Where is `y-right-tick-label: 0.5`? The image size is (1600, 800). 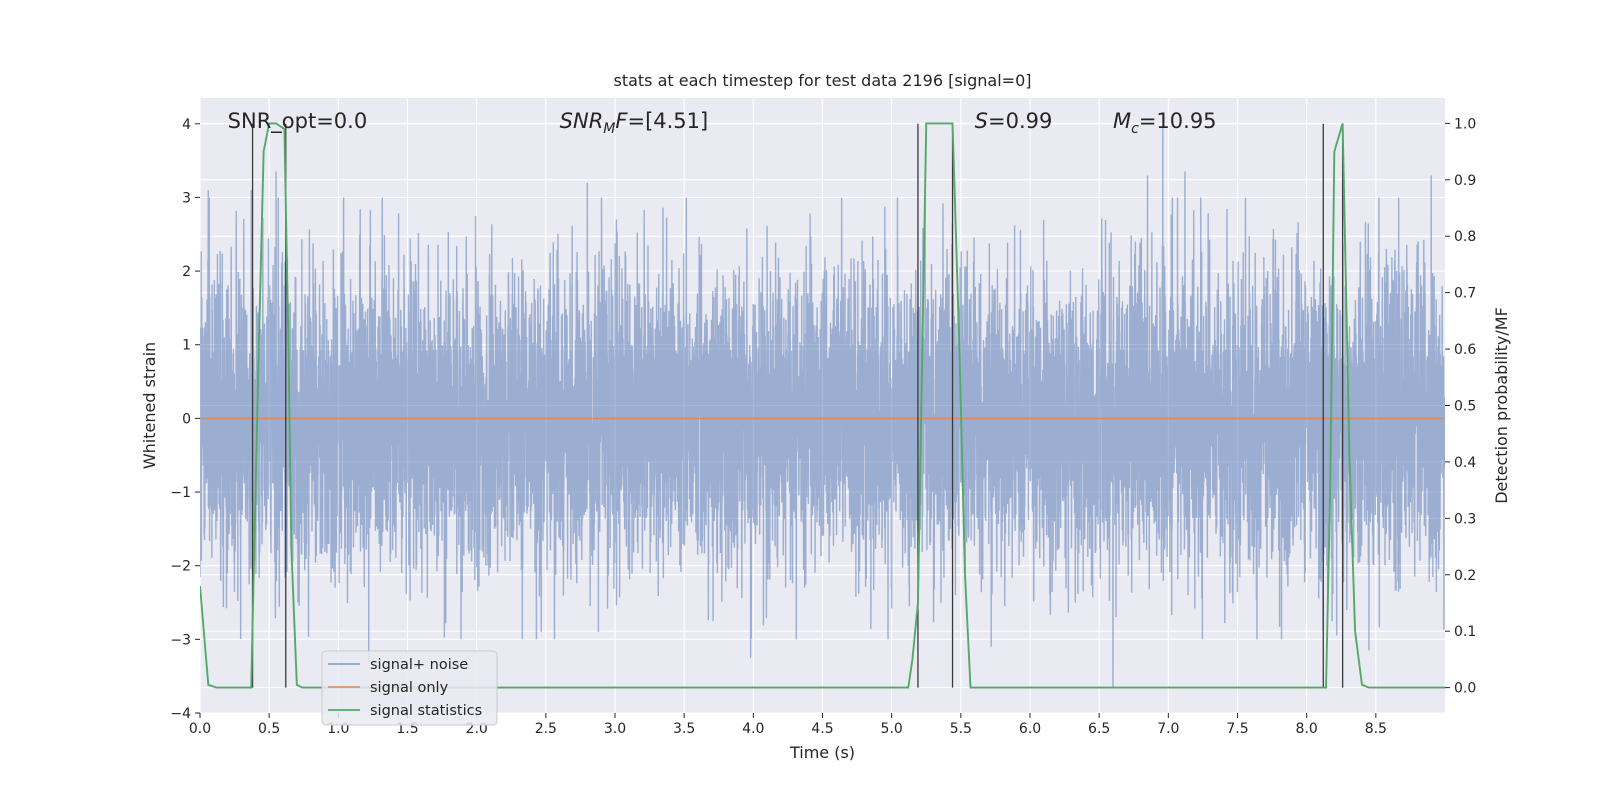 y-right-tick-label: 0.5 is located at coordinates (1465, 407).